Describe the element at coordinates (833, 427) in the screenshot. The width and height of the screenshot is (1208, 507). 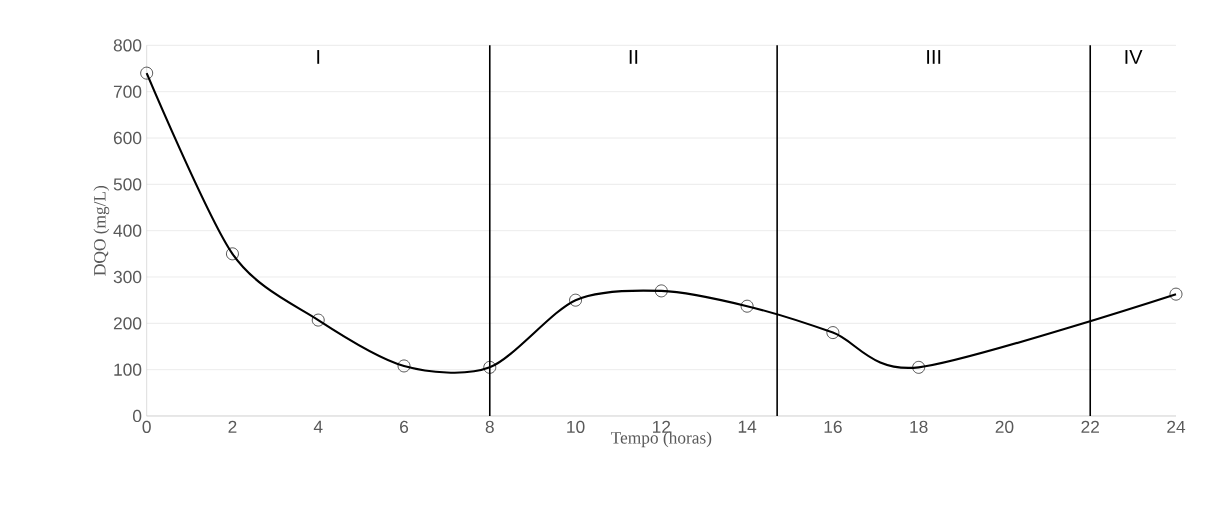
I see `x-tick-label: 16` at that location.